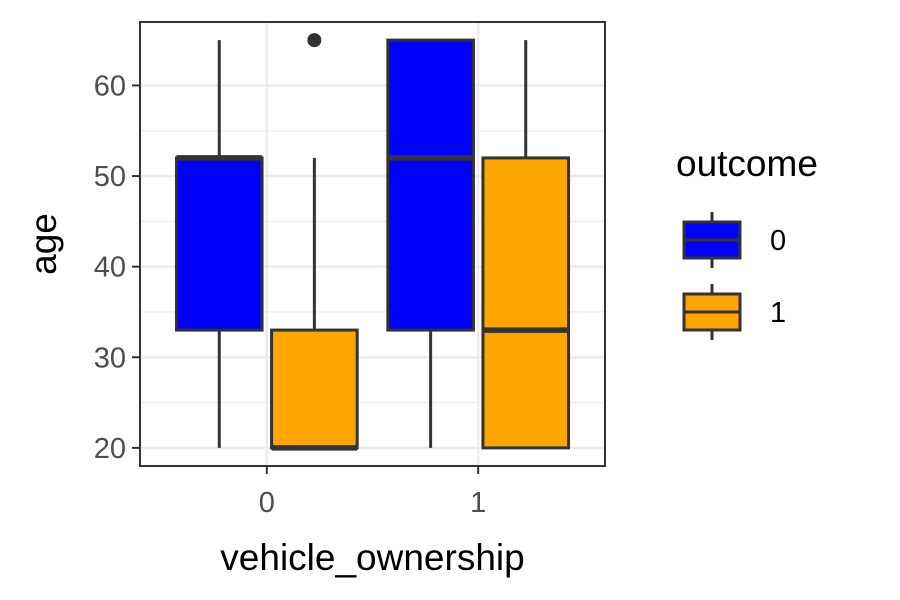  Describe the element at coordinates (372, 557) in the screenshot. I see `x-axis-title: vehicle_ownership` at that location.